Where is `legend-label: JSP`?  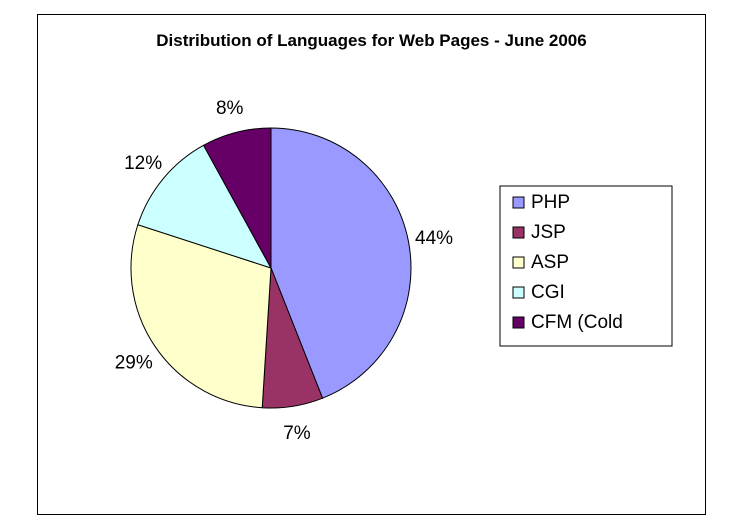 legend-label: JSP is located at coordinates (548, 232).